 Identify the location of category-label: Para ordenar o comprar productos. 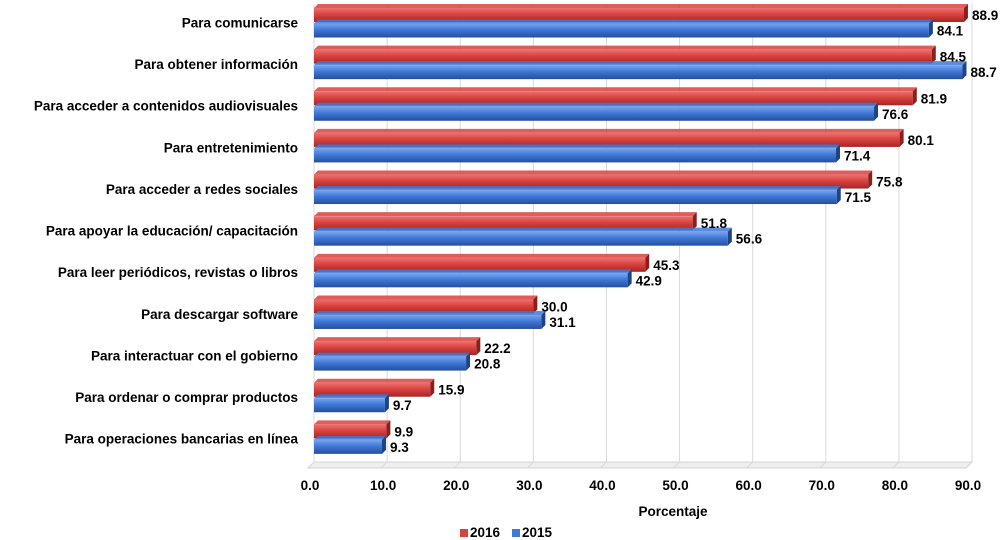
(186, 397).